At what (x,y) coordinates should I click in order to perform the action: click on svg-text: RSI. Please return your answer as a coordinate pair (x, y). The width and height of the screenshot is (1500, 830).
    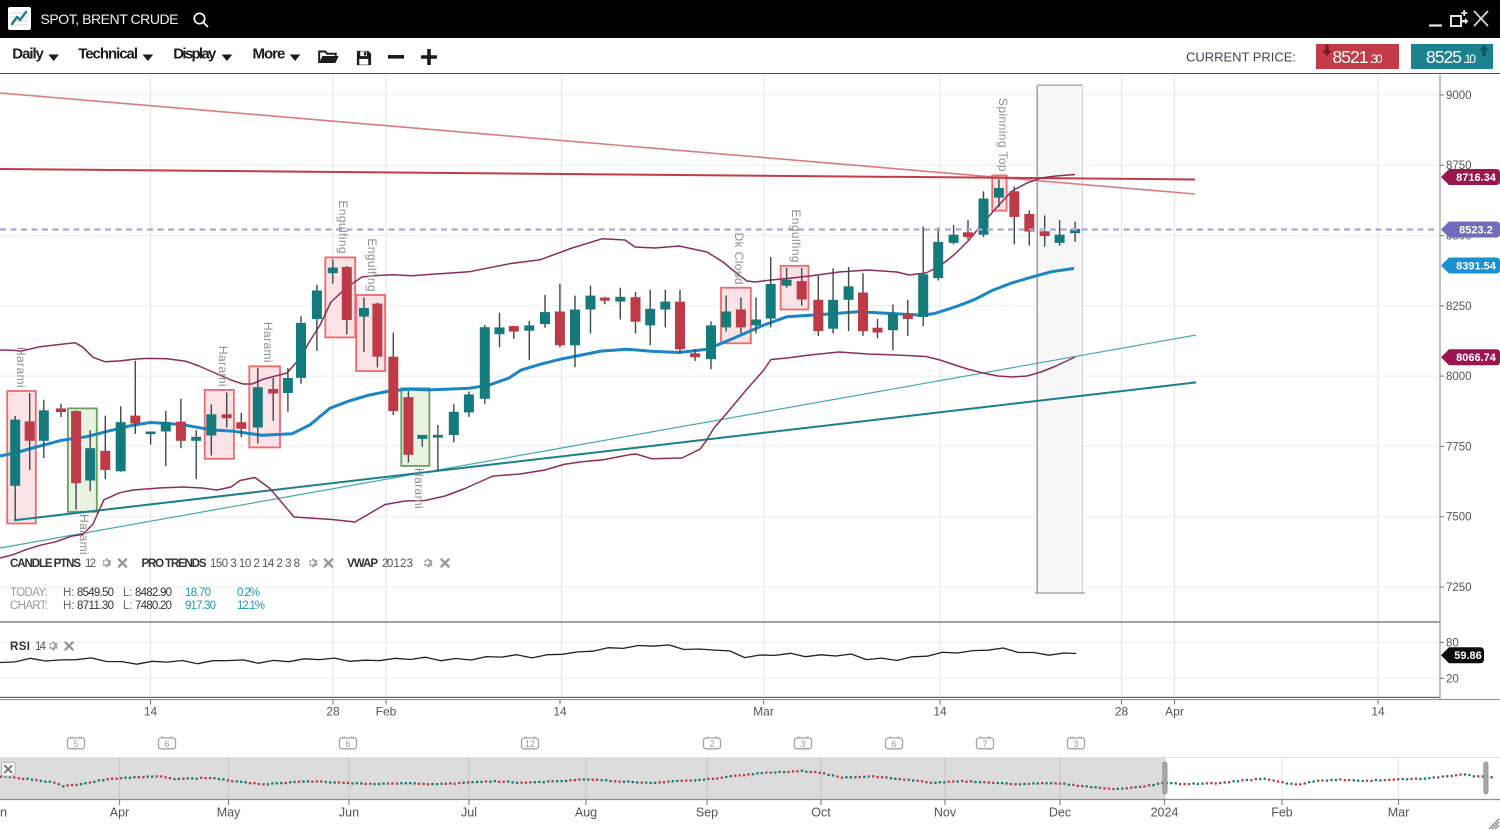
    Looking at the image, I should click on (20, 647).